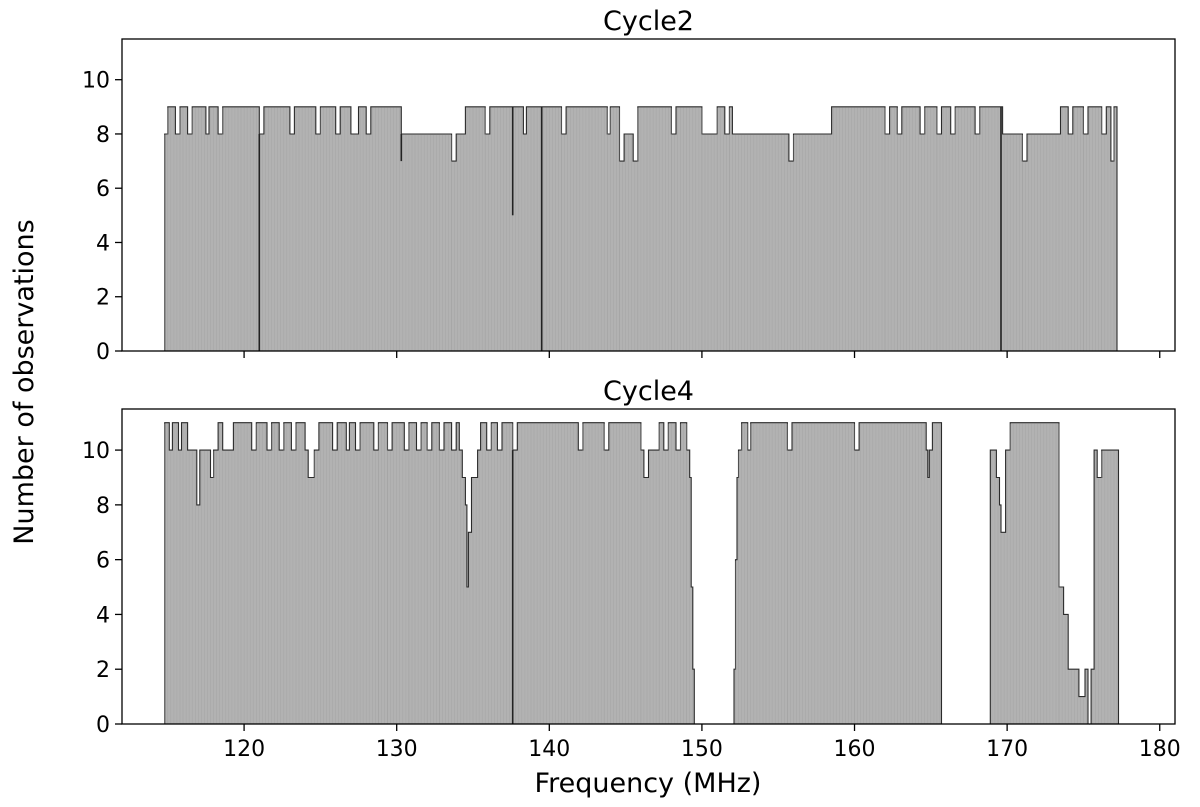 The width and height of the screenshot is (1200, 807). I want to click on x-tick-label: 160, so click(855, 749).